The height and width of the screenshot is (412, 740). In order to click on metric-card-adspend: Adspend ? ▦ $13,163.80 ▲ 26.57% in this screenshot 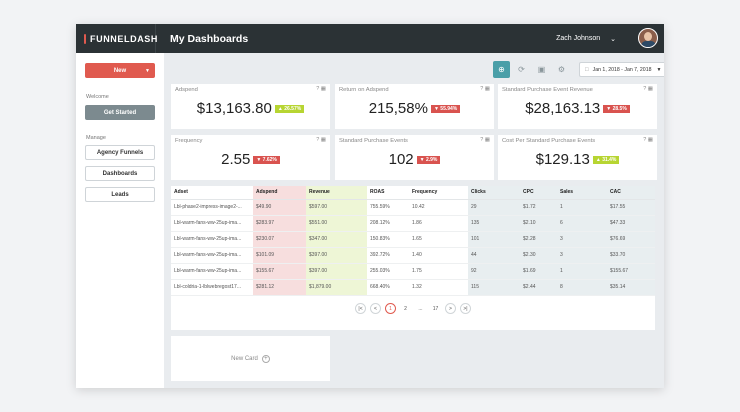, I will do `click(250, 106)`.